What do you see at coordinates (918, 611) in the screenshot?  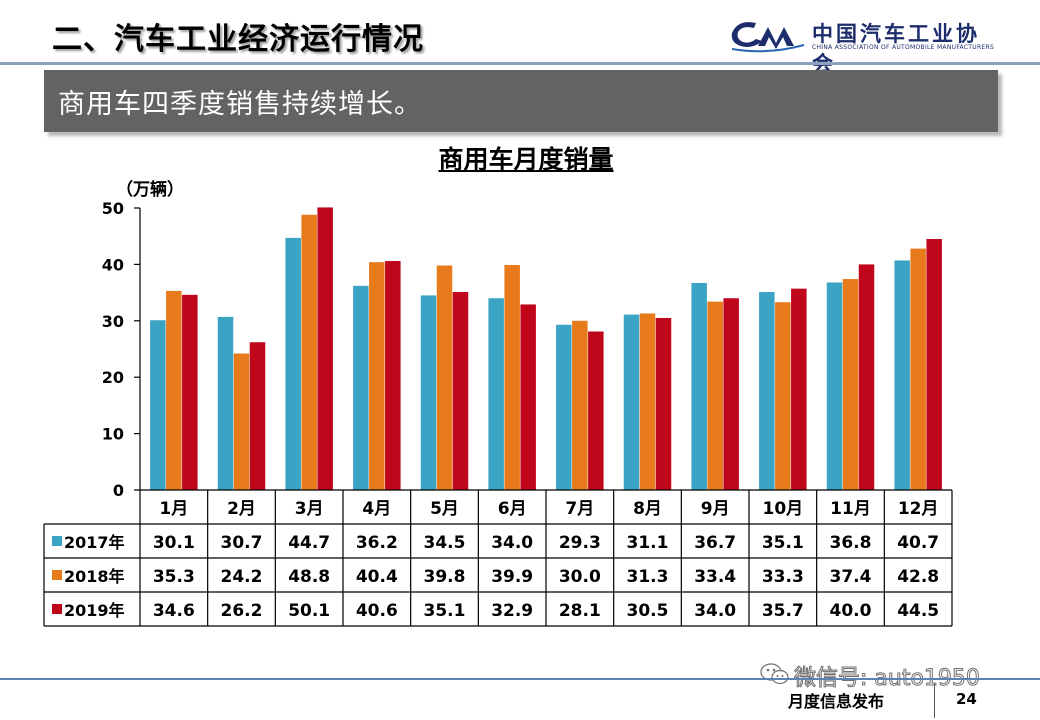 I see `data-table-value: 44.5` at bounding box center [918, 611].